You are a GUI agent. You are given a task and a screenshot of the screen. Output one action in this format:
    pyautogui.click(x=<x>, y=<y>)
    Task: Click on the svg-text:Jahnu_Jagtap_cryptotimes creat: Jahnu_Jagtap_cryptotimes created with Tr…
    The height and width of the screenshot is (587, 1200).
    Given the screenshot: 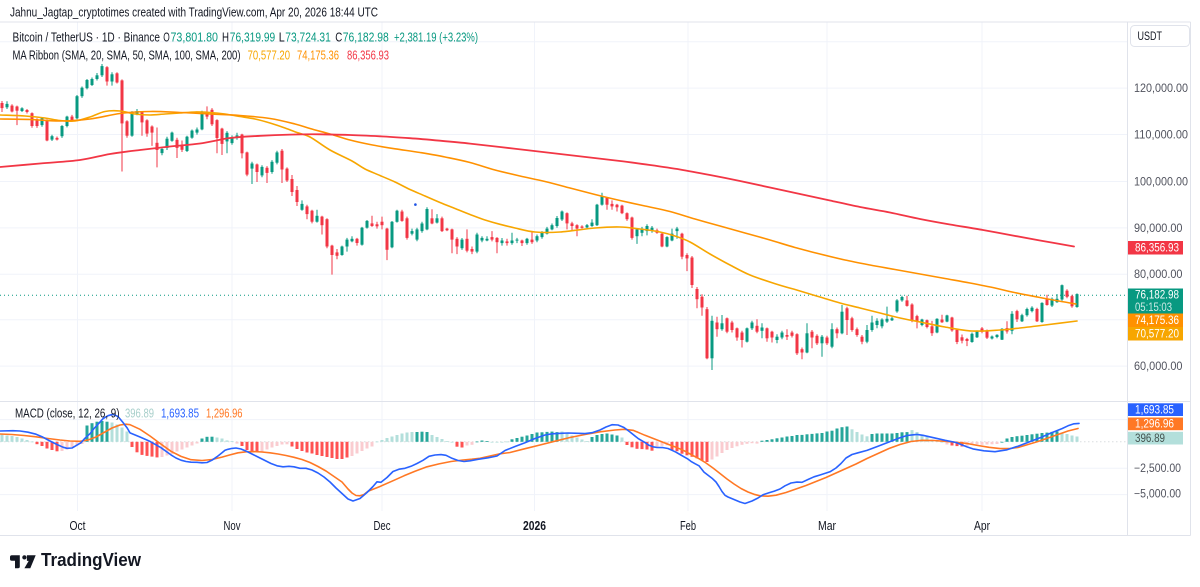 What is the action you would take?
    pyautogui.click(x=194, y=13)
    